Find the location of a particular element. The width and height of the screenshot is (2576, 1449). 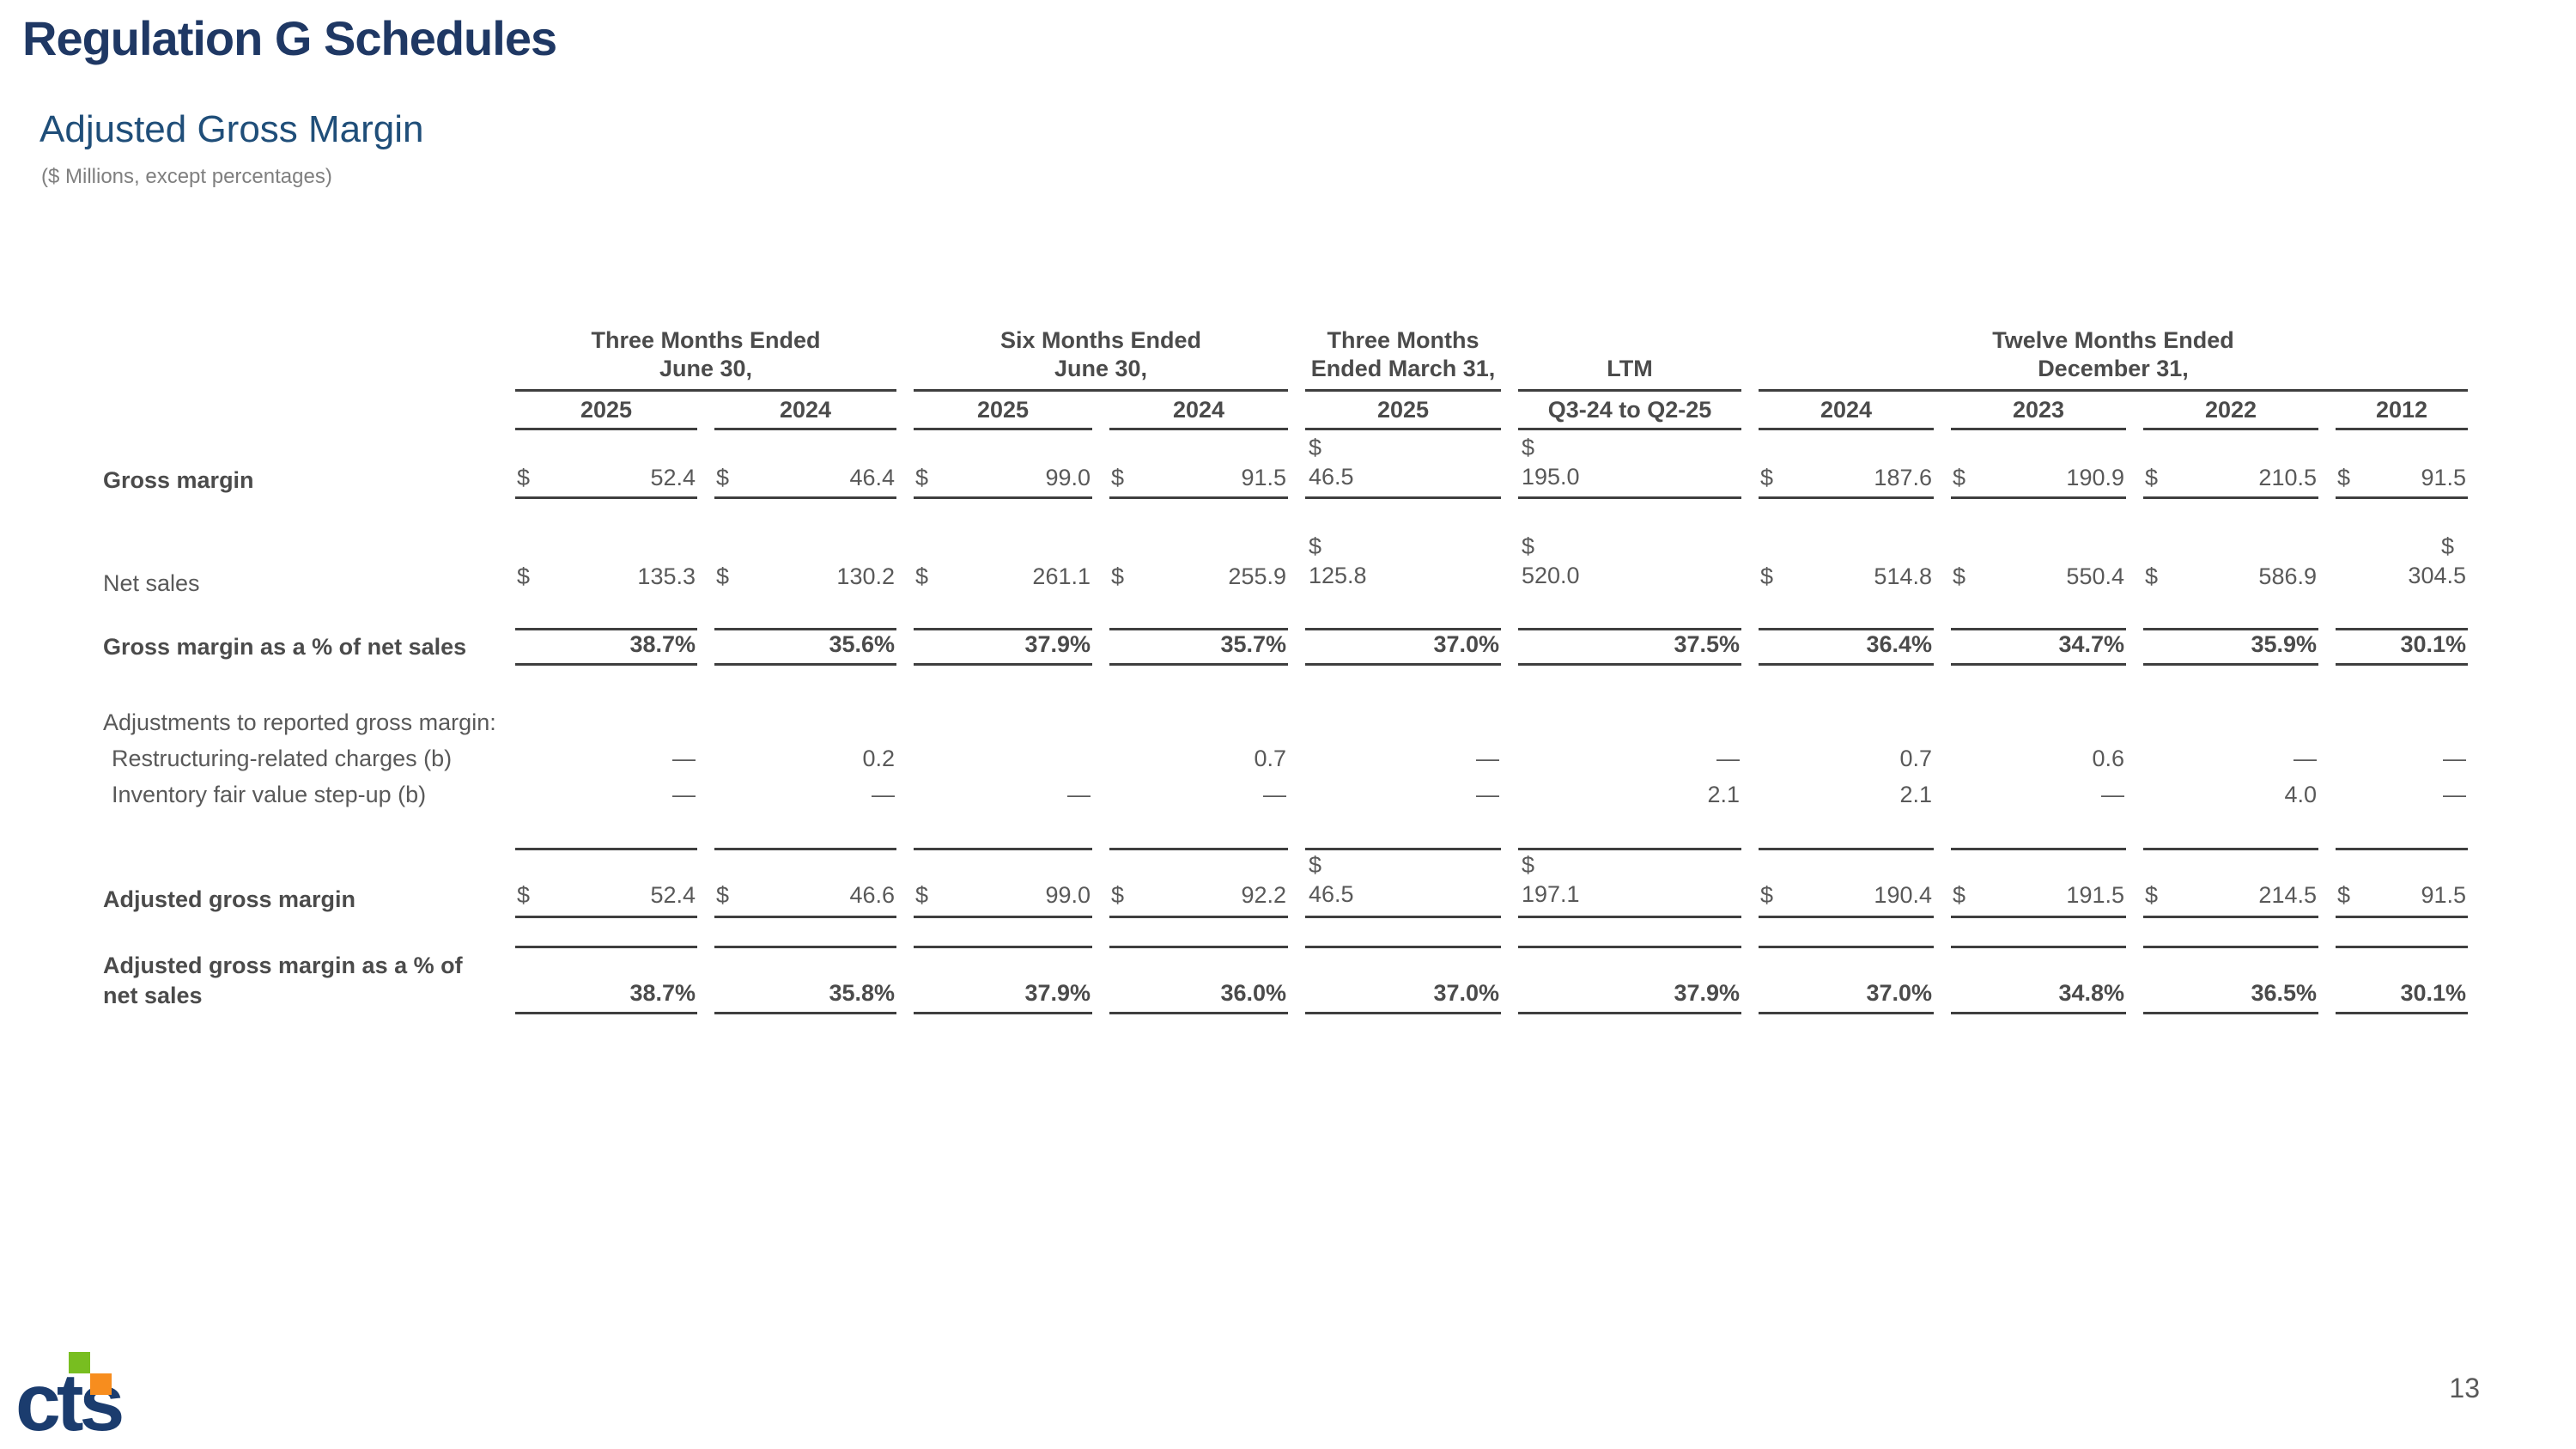

cell-value: 36.4% is located at coordinates (1899, 644).